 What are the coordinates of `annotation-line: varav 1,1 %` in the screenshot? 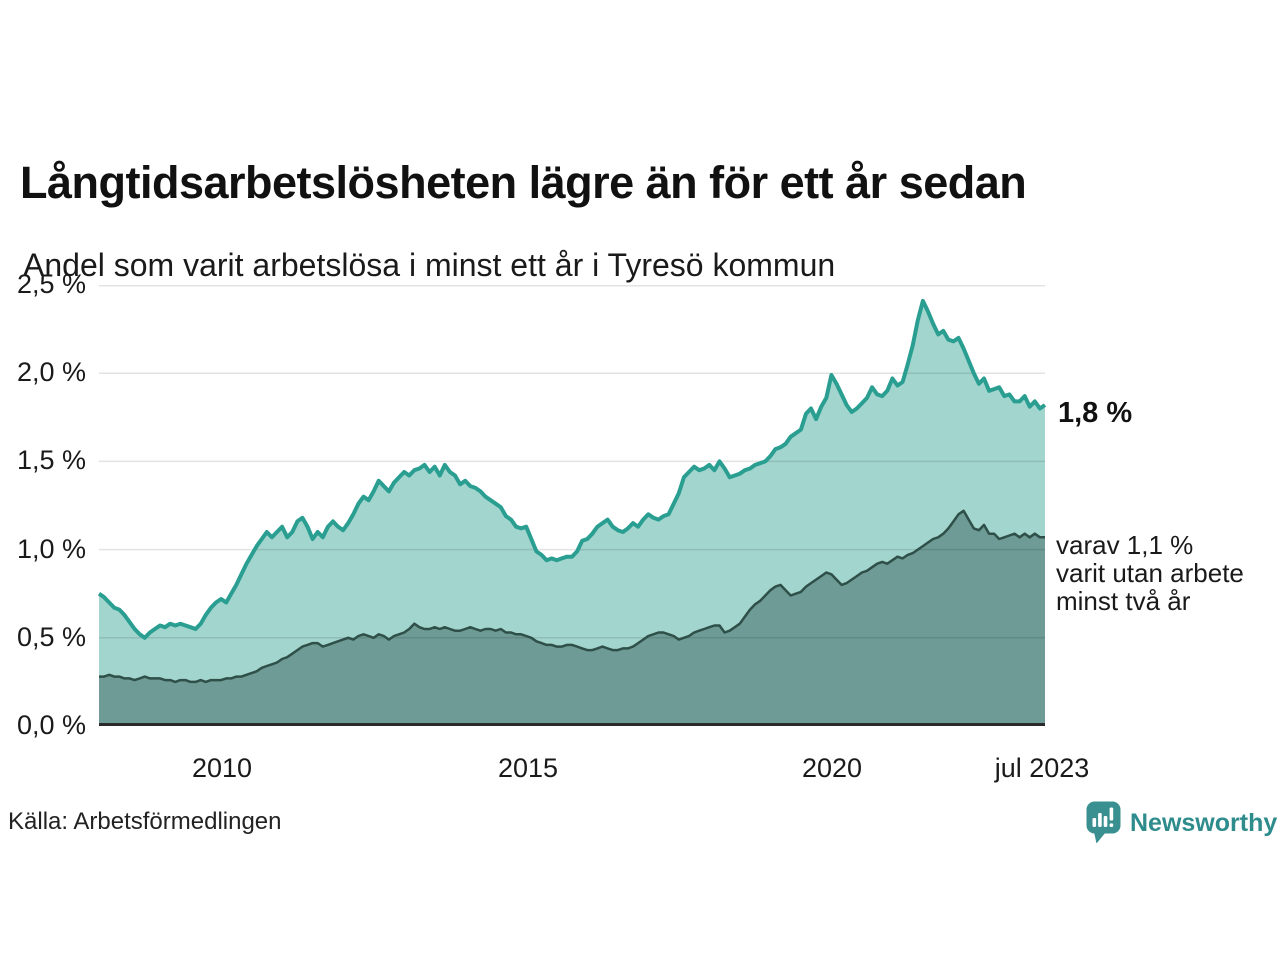 It's located at (1125, 545).